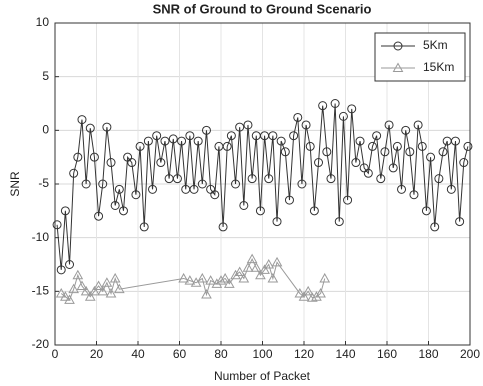 This screenshot has height=386, width=483. I want to click on y-tick-label: 5, so click(45, 76).